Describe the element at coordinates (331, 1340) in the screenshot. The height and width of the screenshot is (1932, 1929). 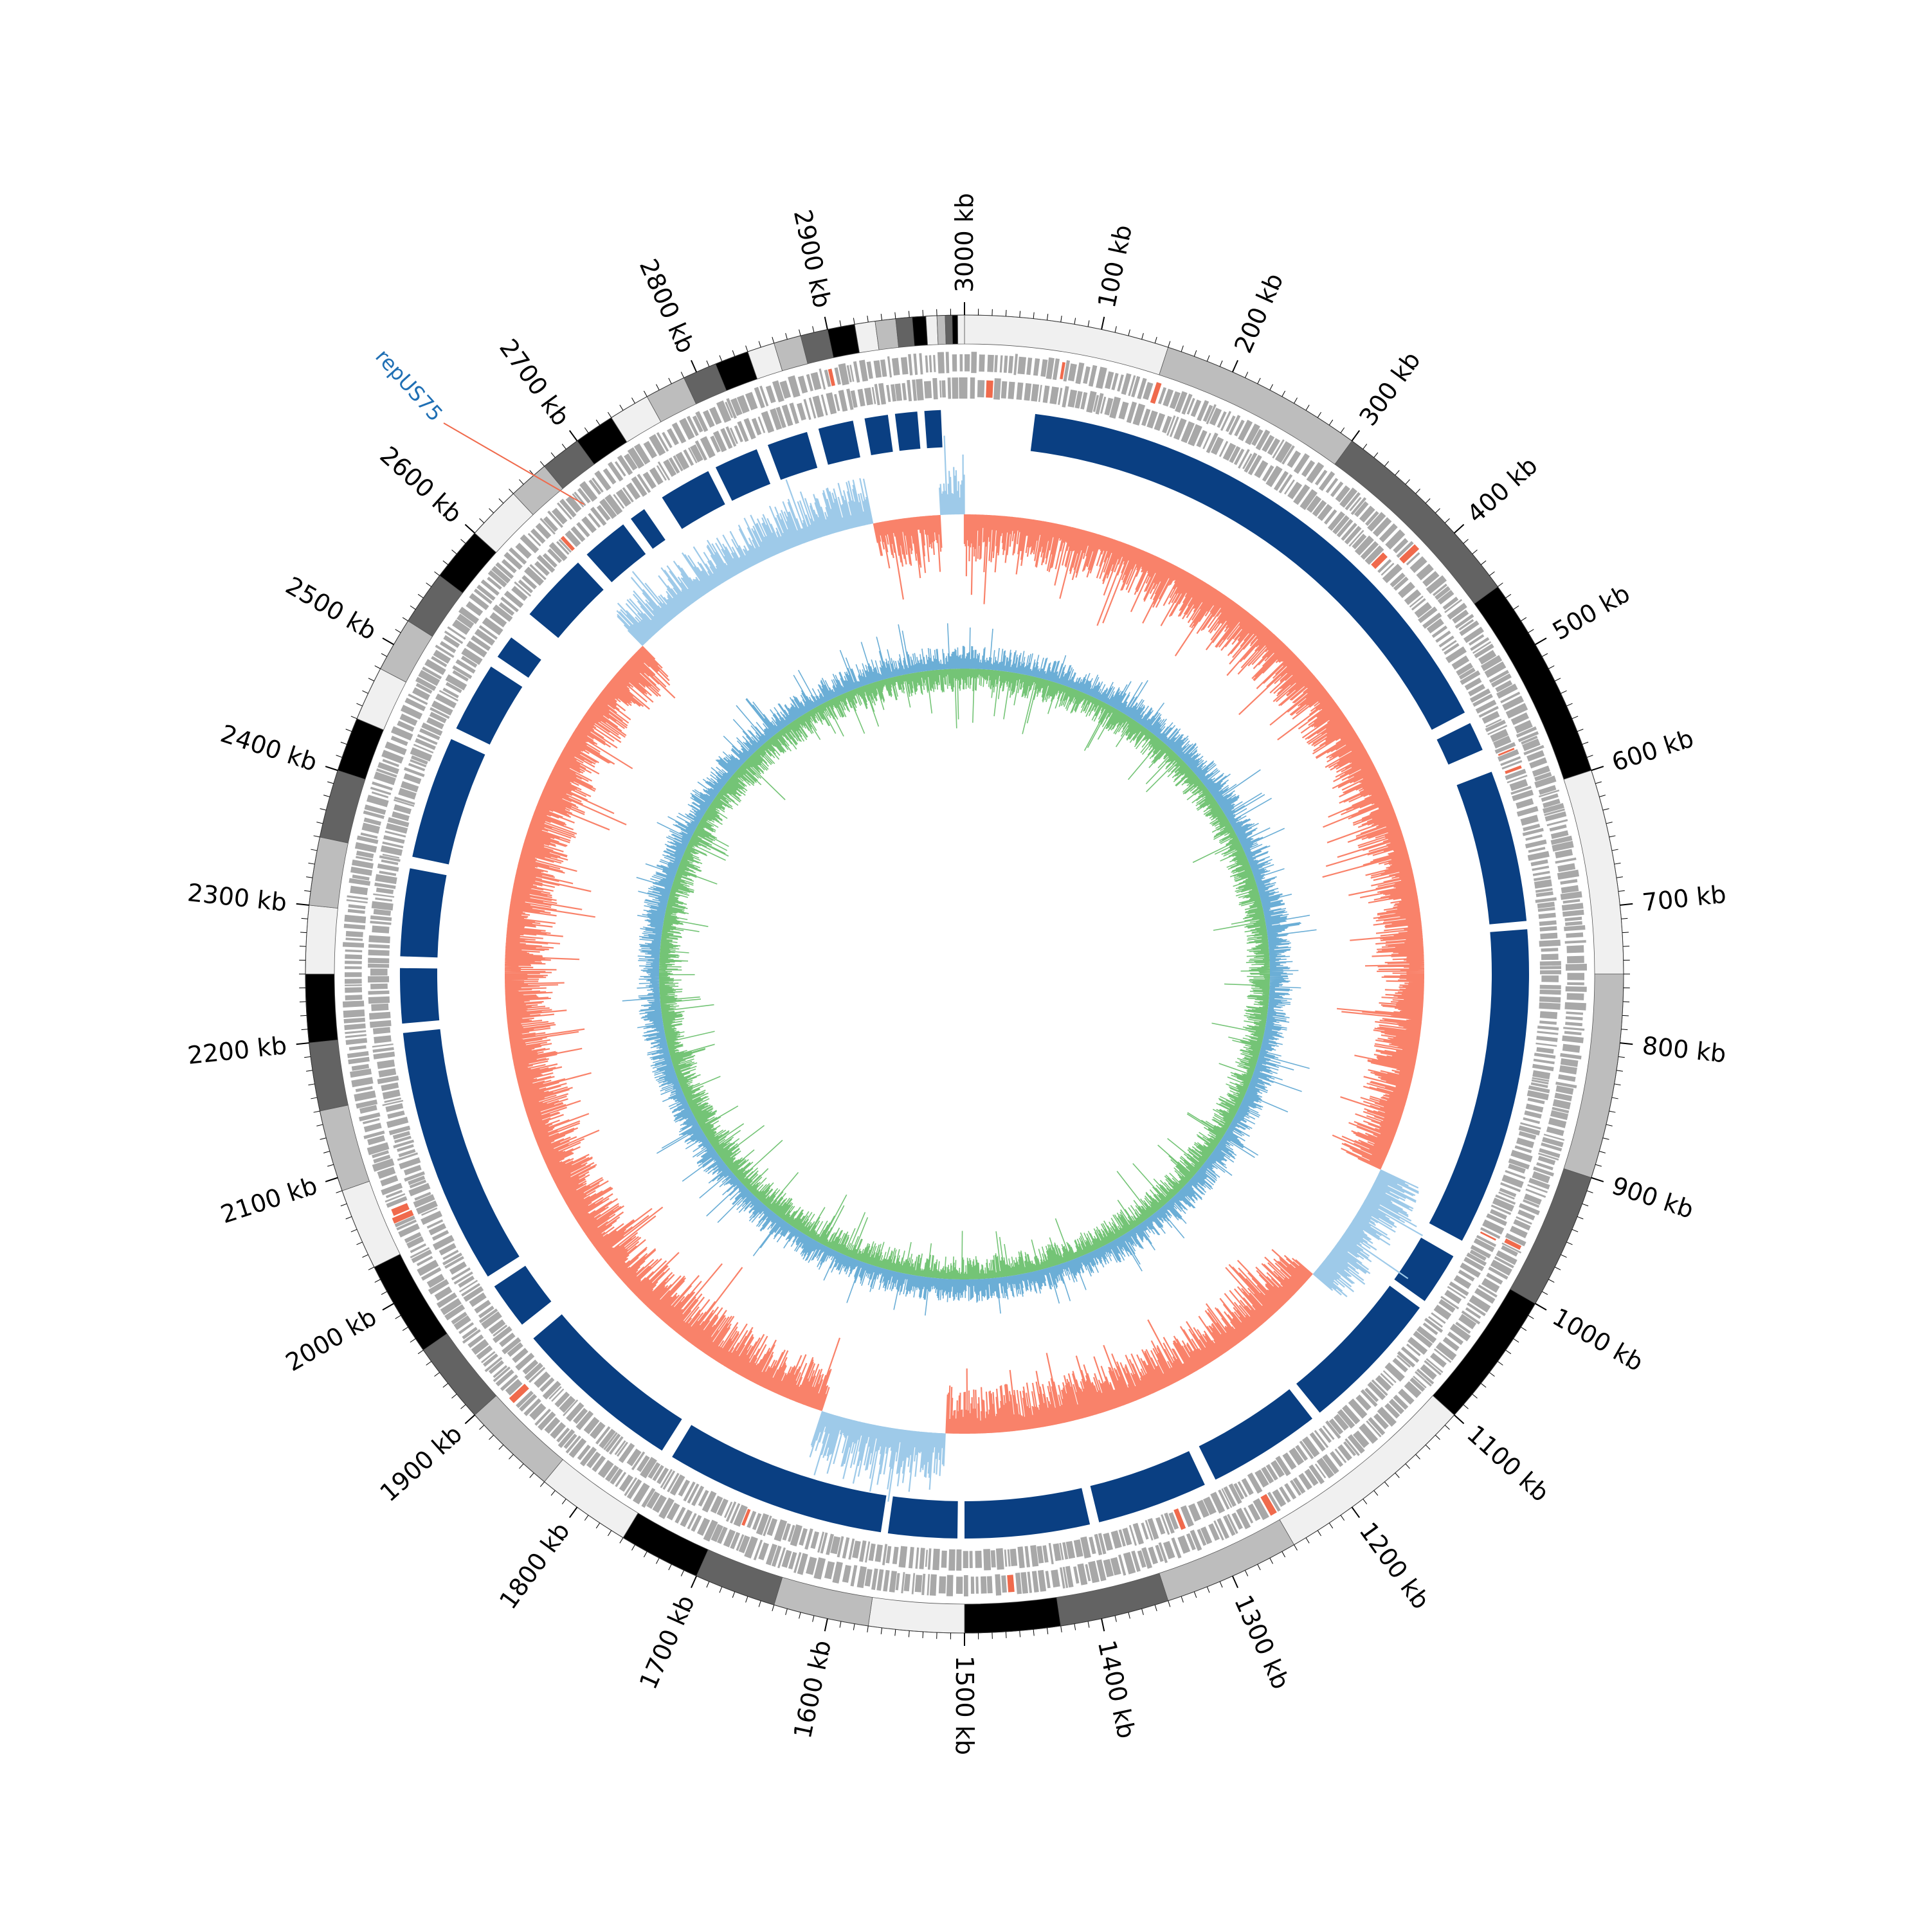
I see `tick-label: 2000 kb` at that location.